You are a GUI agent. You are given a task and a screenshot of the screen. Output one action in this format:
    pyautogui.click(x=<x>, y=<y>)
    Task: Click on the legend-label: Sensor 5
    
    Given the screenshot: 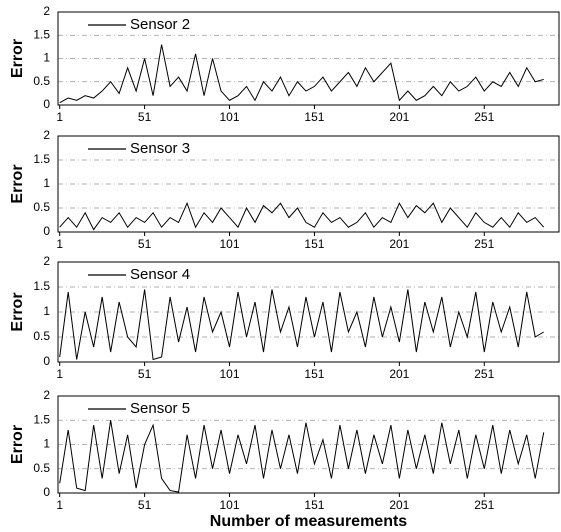 What is the action you would take?
    pyautogui.click(x=160, y=408)
    